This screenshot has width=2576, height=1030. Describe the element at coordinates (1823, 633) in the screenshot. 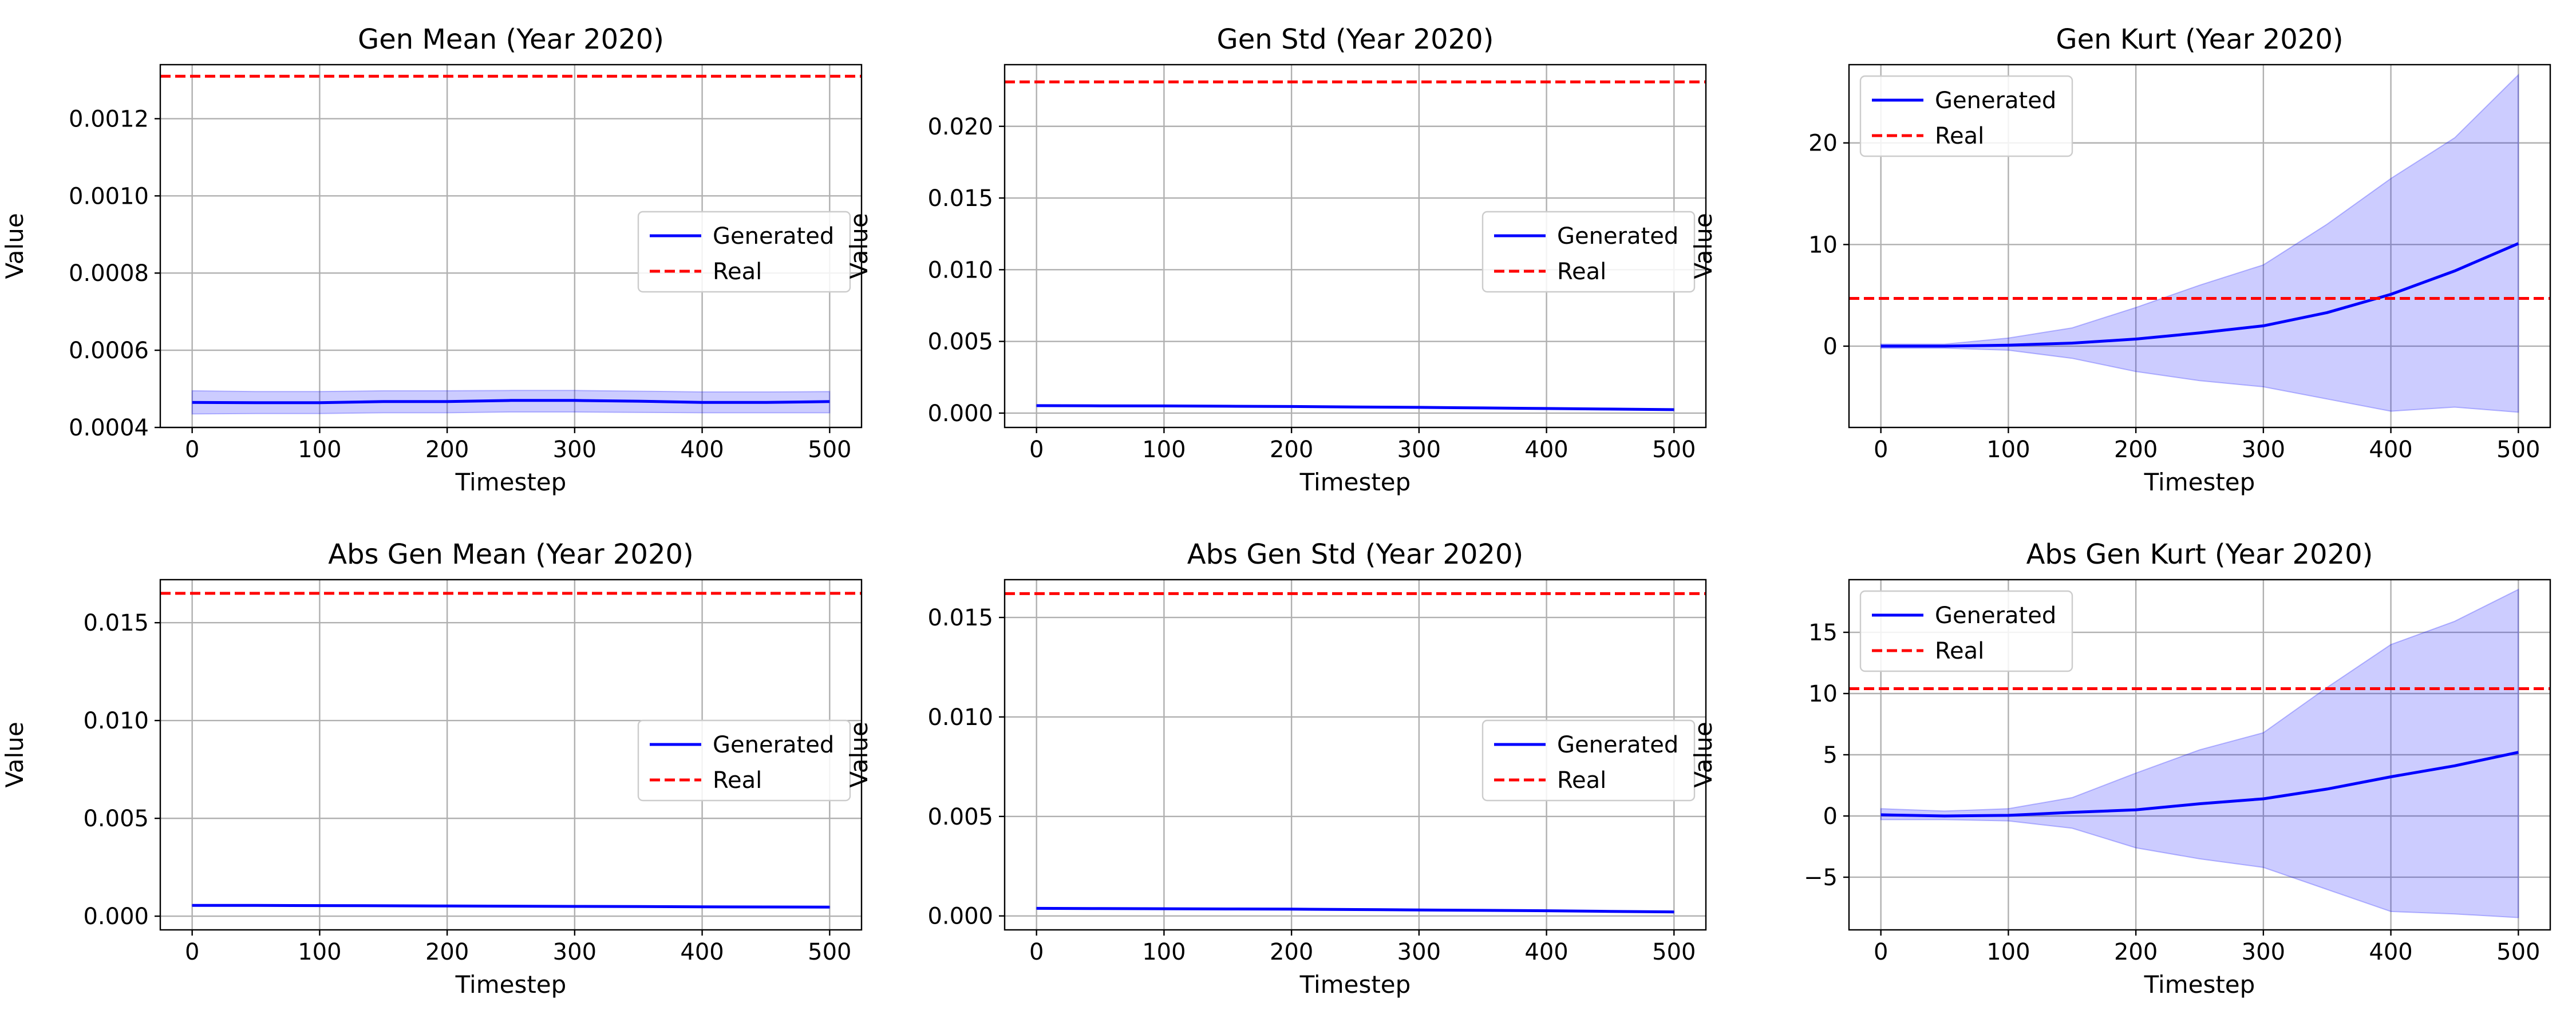

I see `y-tick-label: 15` at that location.